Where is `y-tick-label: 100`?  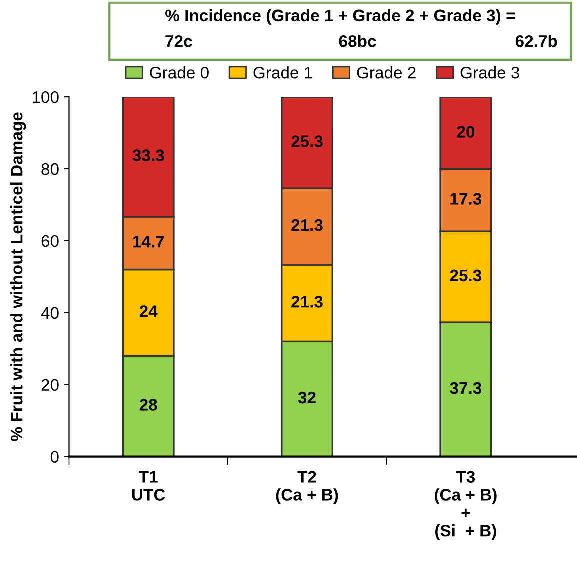
y-tick-label: 100 is located at coordinates (45, 97).